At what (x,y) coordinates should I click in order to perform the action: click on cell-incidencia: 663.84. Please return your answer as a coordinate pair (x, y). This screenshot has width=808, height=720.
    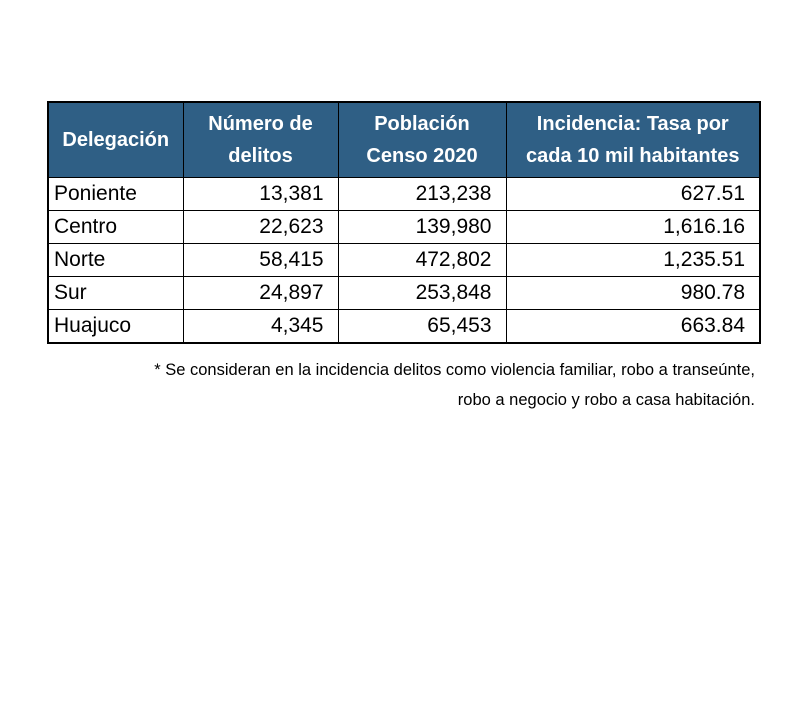
    Looking at the image, I should click on (633, 326).